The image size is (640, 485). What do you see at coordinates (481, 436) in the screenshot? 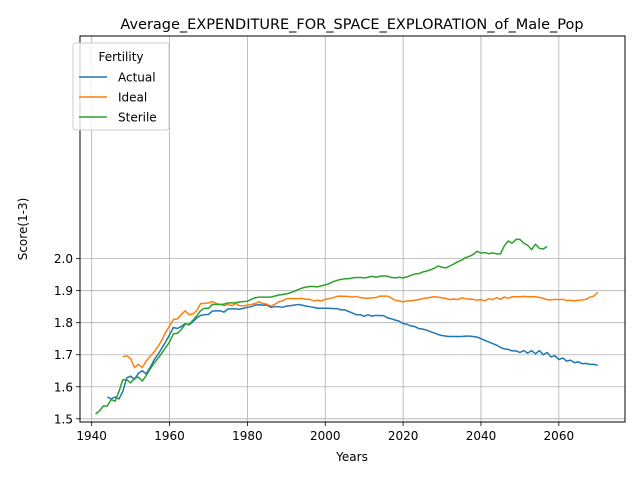
I see `x-tick-label: 2040` at bounding box center [481, 436].